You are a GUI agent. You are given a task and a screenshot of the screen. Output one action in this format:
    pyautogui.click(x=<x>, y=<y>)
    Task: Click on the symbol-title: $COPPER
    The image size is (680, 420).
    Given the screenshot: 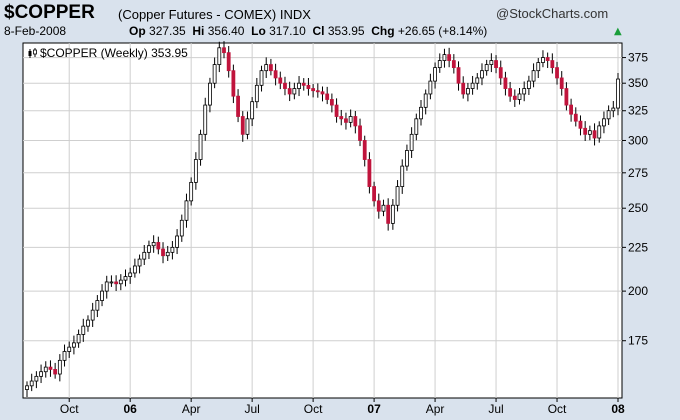 What is the action you would take?
    pyautogui.click(x=49, y=12)
    